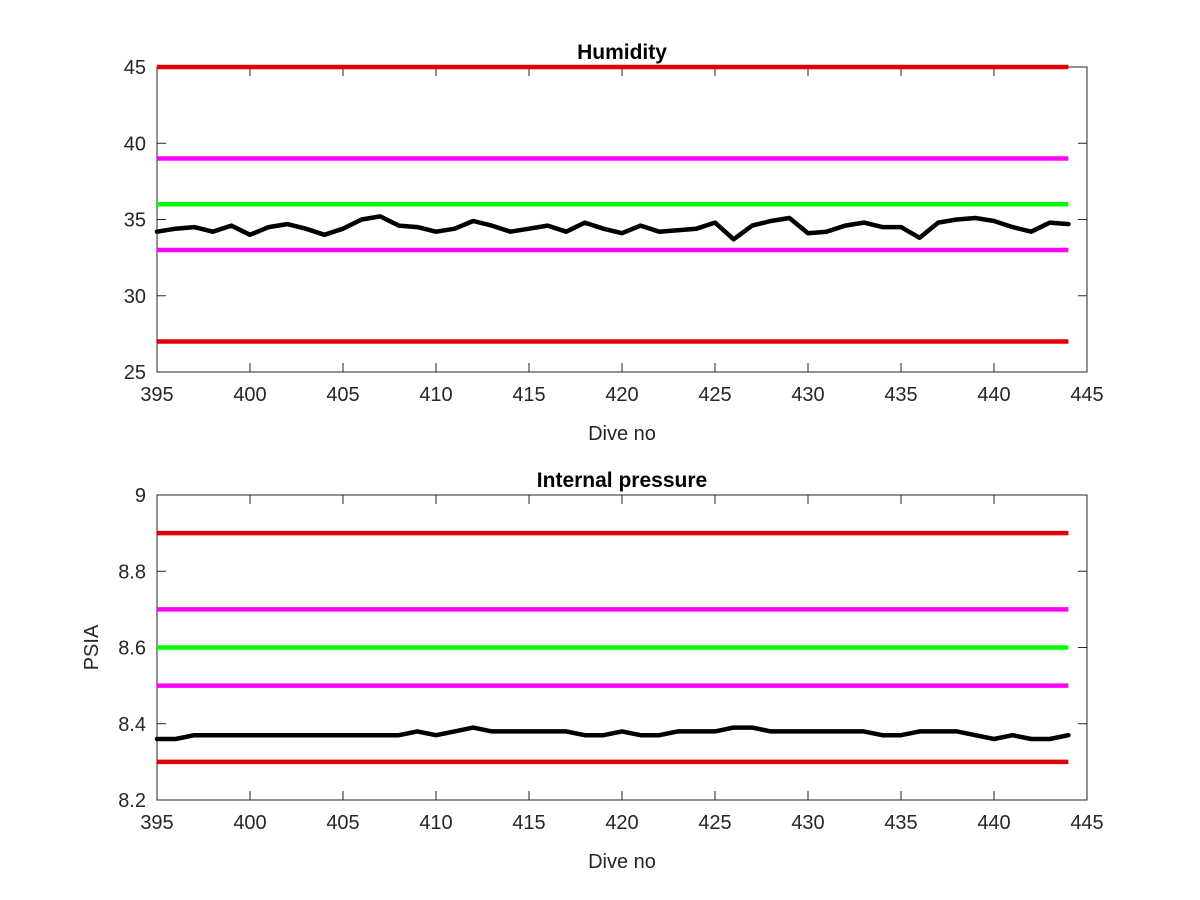 This screenshot has height=900, width=1200. What do you see at coordinates (714, 395) in the screenshot?
I see `humidity-x-tick-label: 425` at bounding box center [714, 395].